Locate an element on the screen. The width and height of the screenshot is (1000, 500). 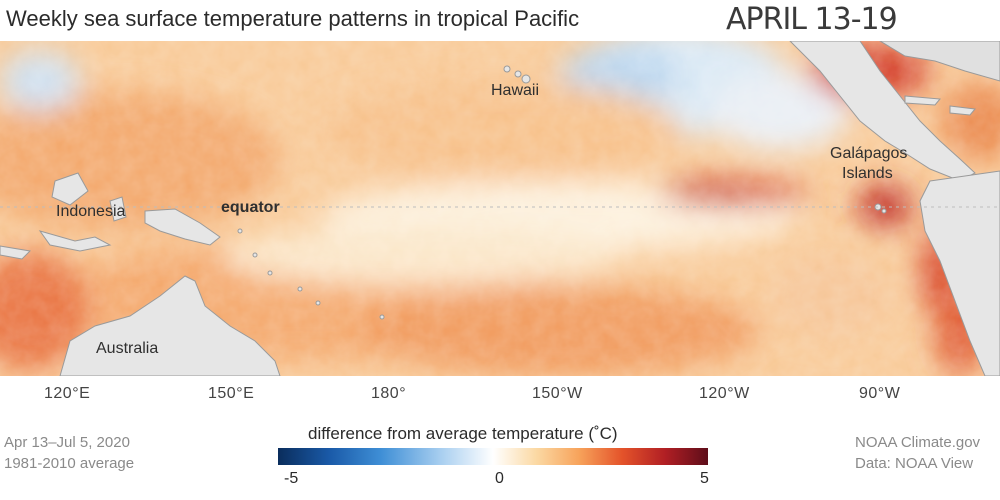
australia-land is located at coordinates (170, 325).